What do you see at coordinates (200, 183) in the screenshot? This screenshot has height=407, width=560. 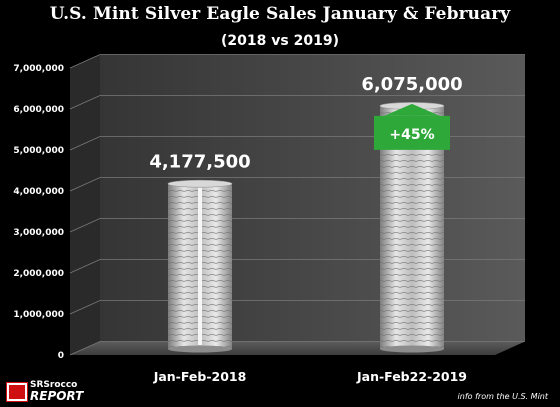 I see `bar-top` at bounding box center [200, 183].